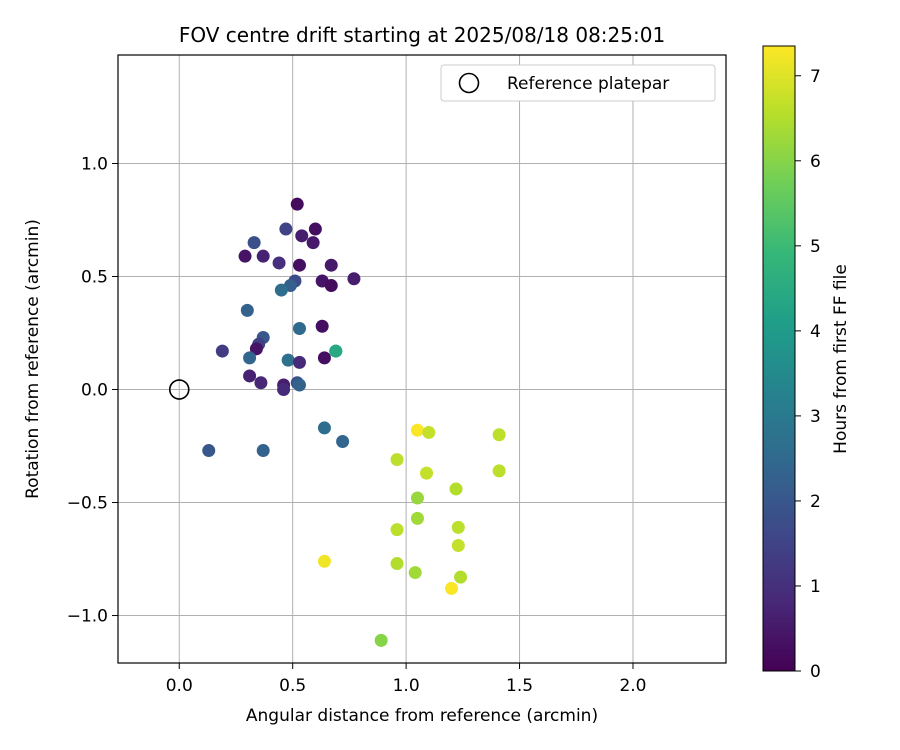 This screenshot has height=750, width=900. I want to click on colorbar-tick-label: 3, so click(815, 417).